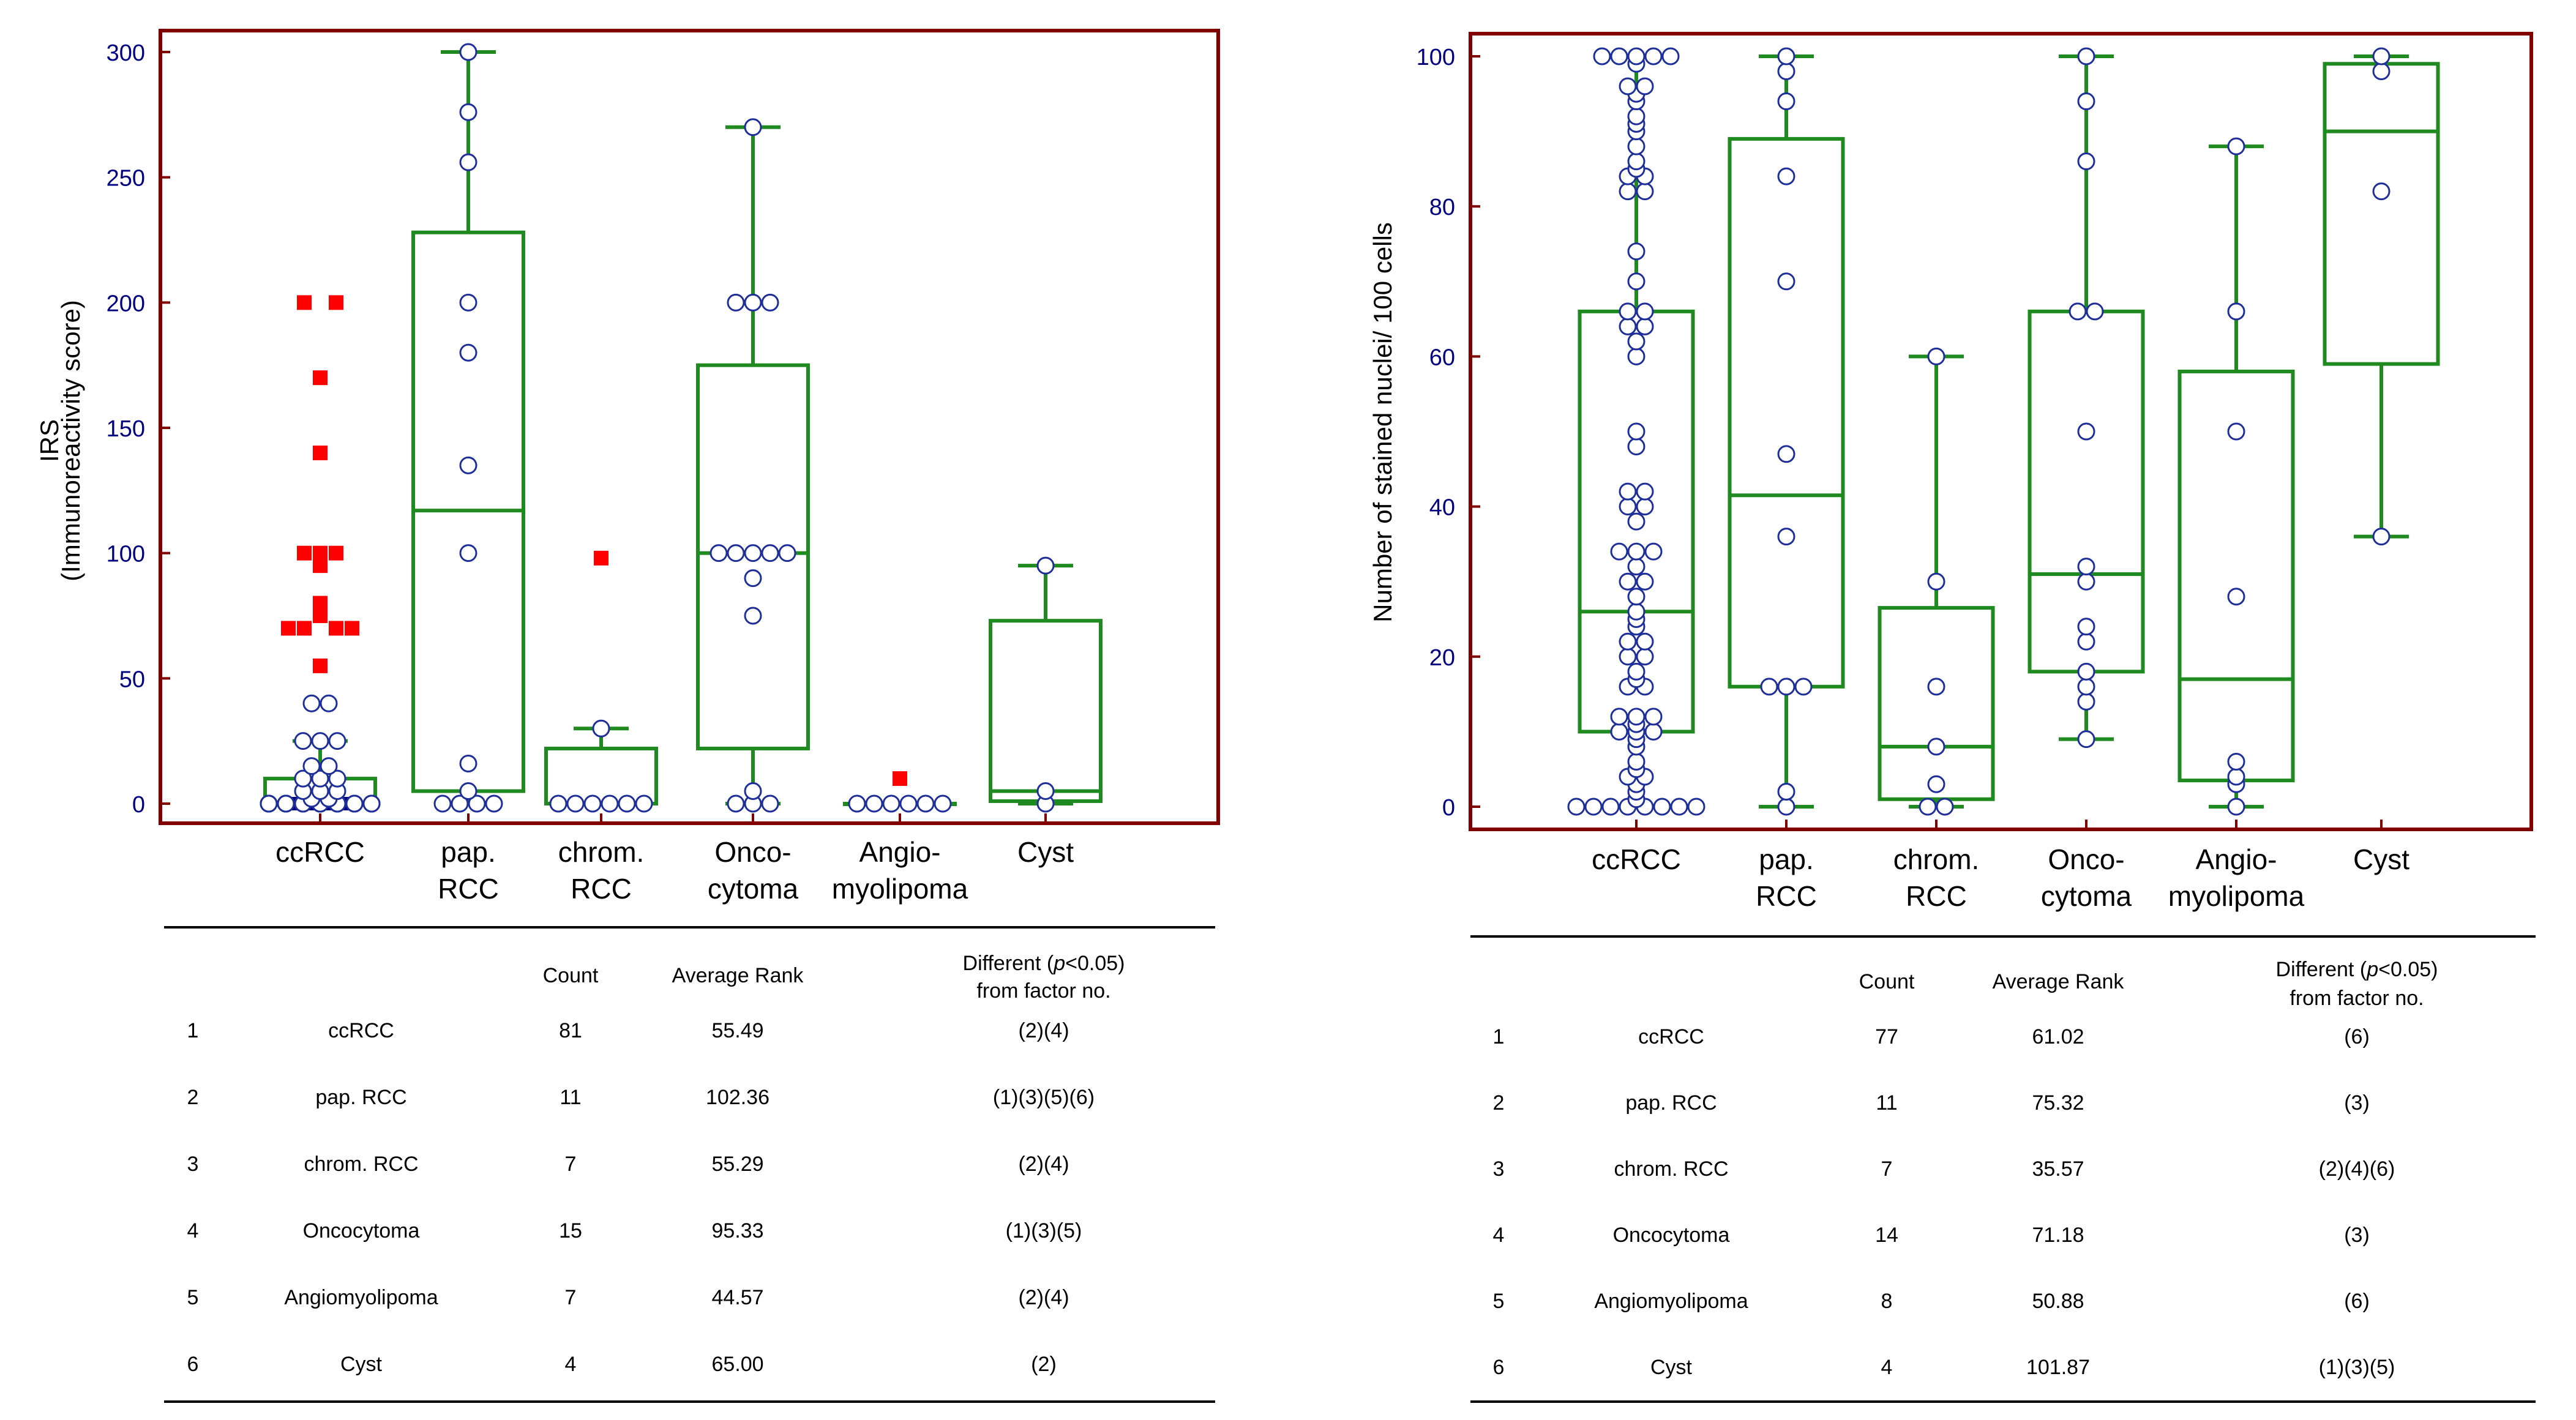 This screenshot has width=2576, height=1420. I want to click on row-number: 6, so click(193, 1364).